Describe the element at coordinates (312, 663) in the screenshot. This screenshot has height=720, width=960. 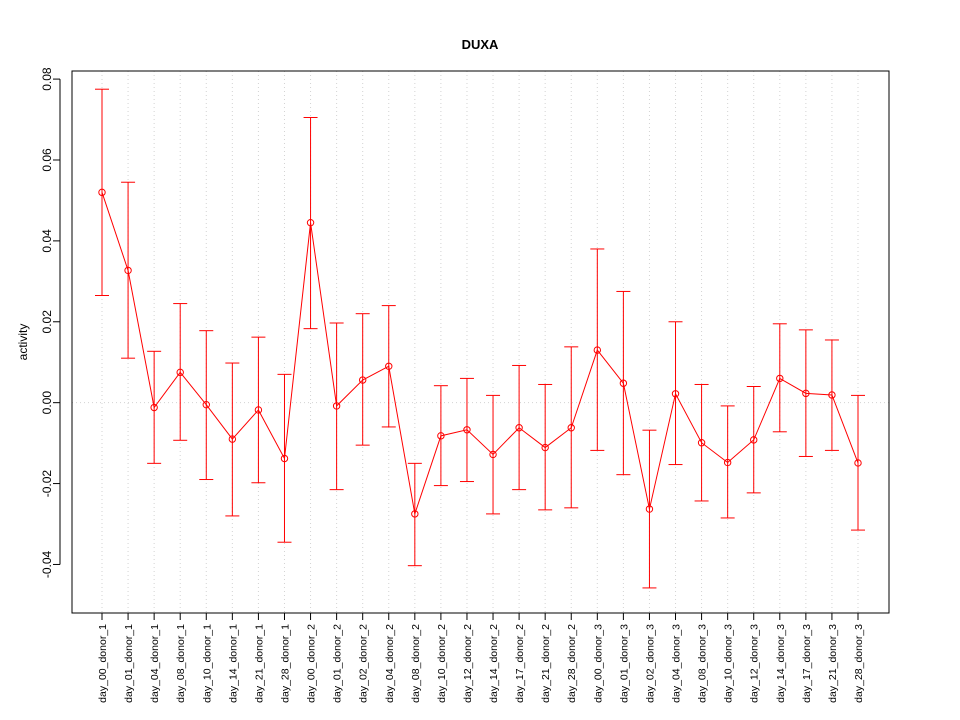
I see `x-tick-label: day_00_donor_2` at that location.